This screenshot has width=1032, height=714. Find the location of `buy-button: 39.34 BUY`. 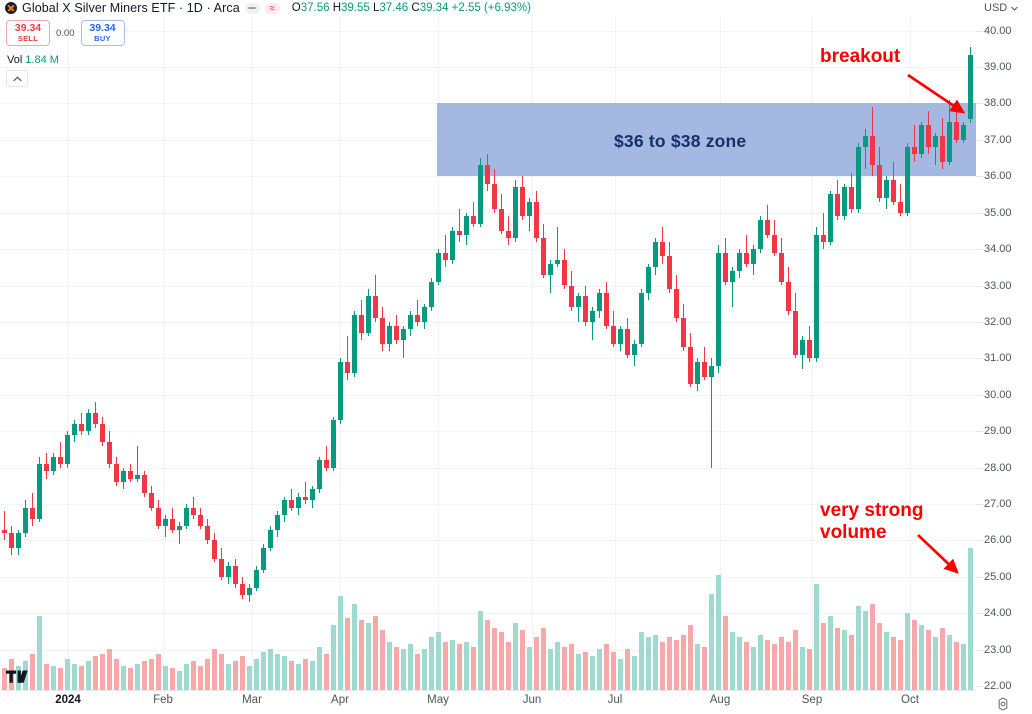

buy-button: 39.34 BUY is located at coordinates (102, 33).